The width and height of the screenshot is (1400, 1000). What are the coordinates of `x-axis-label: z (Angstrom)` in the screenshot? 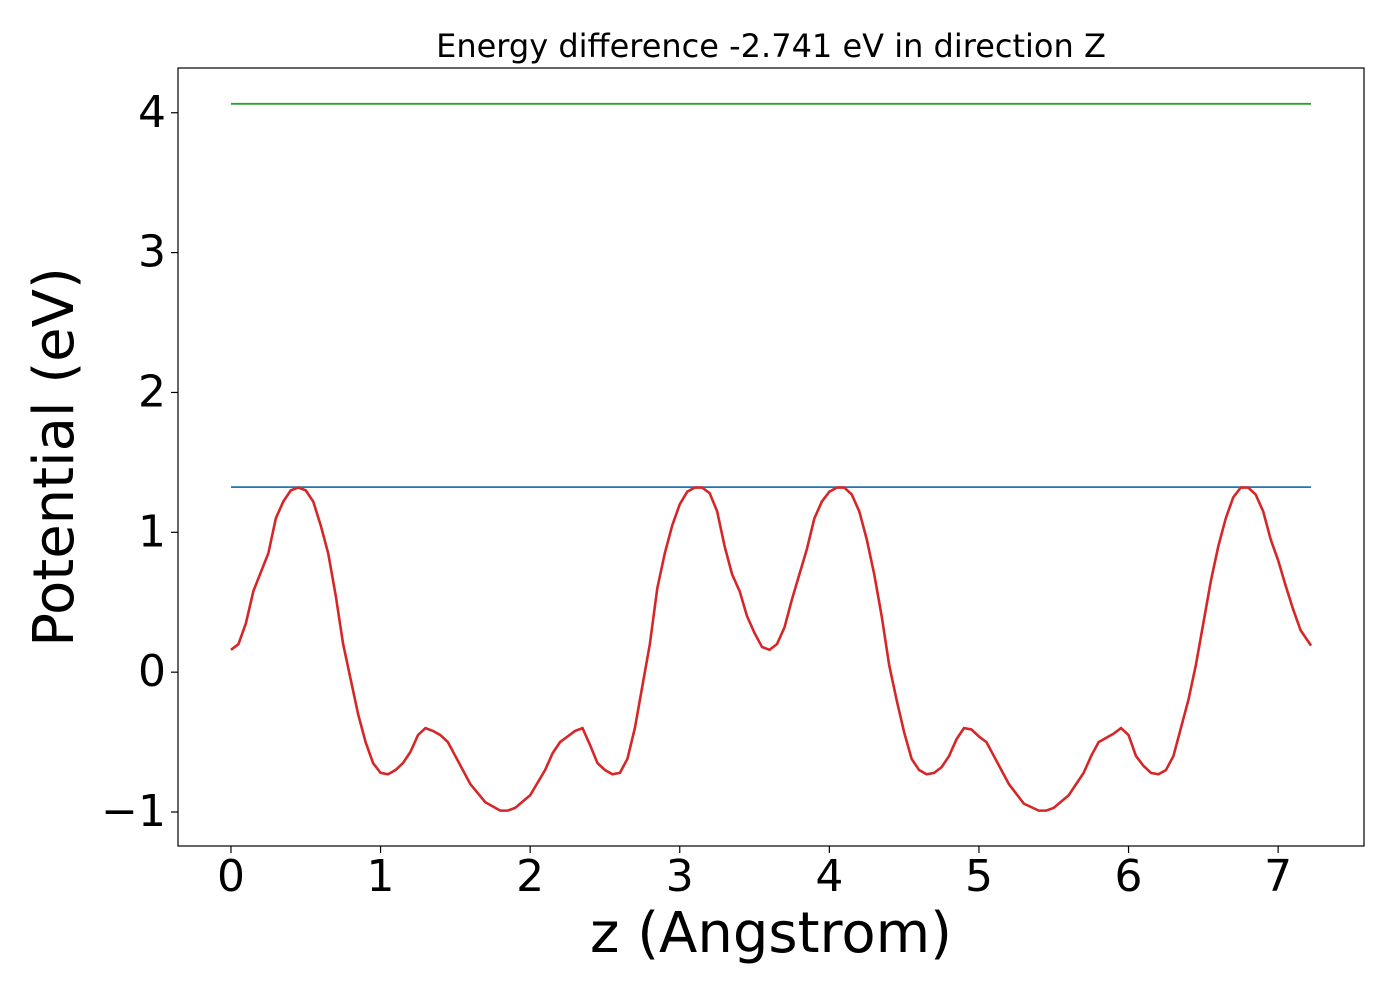 It's located at (771, 933).